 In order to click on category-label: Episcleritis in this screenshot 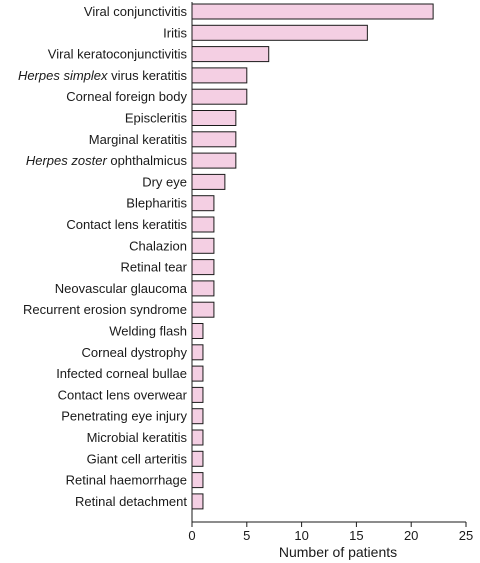, I will do `click(156, 118)`.